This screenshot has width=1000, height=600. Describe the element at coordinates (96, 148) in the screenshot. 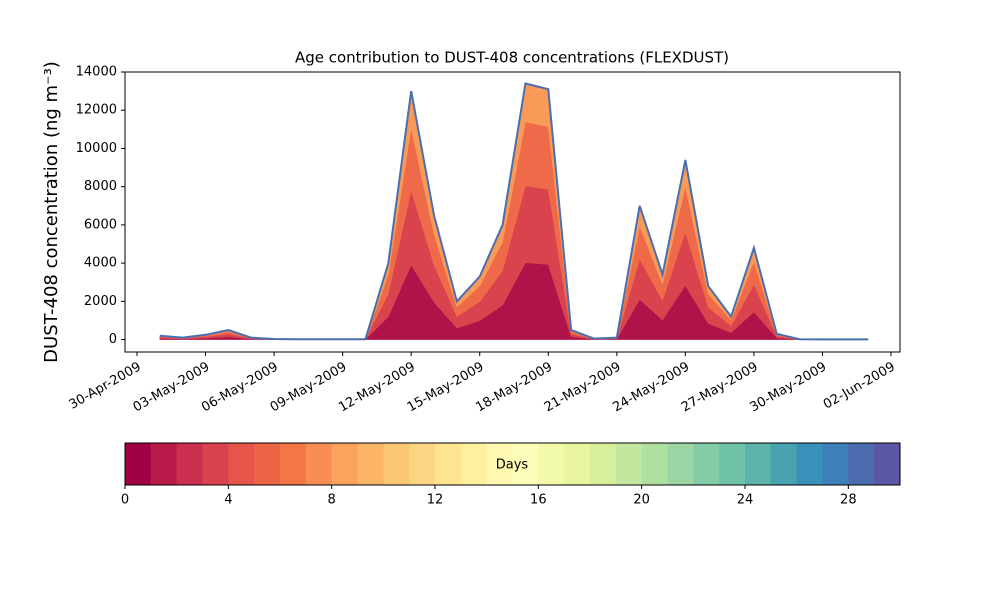

I see `y-tick-label: 10000` at that location.